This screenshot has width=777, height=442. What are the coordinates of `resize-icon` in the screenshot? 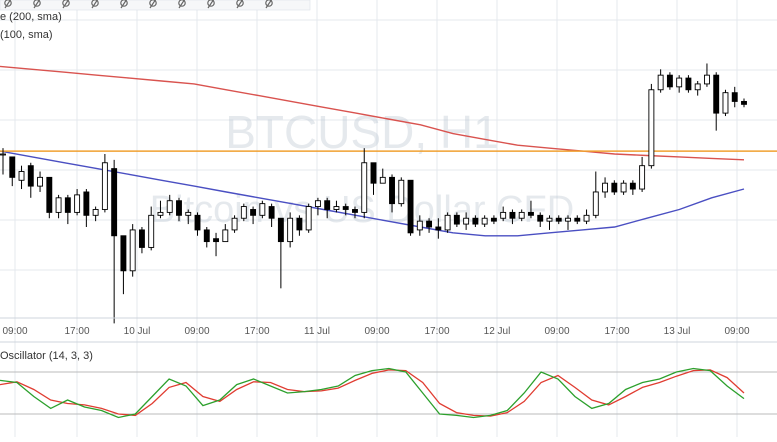 It's located at (269, 4).